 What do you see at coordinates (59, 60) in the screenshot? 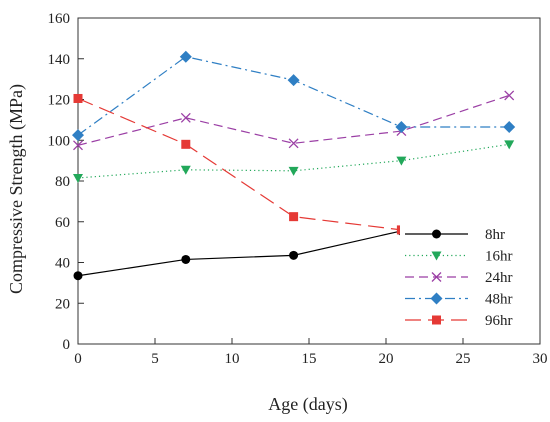
I see `y-tick-label: 140` at bounding box center [59, 60].